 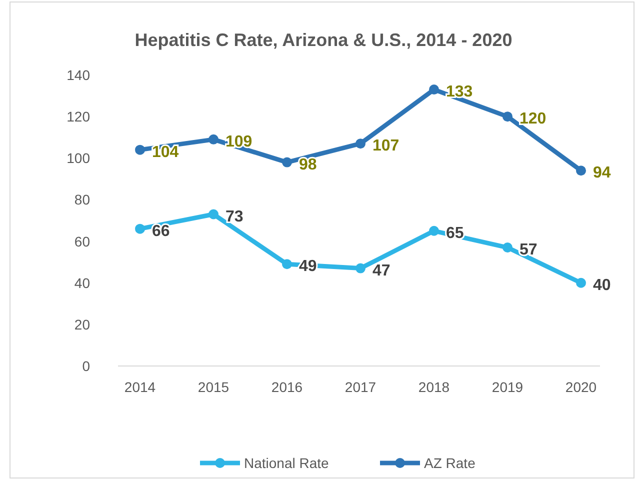 What do you see at coordinates (287, 387) in the screenshot?
I see `x-tick-label: 2016` at bounding box center [287, 387].